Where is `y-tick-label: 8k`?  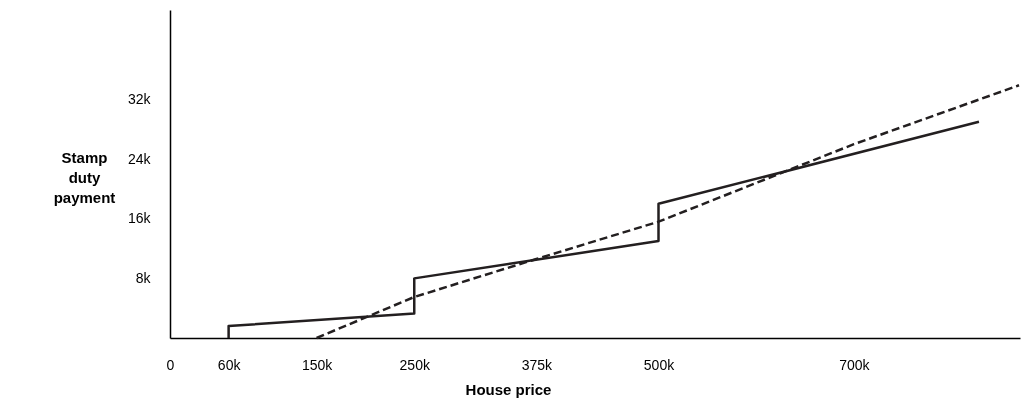
y-tick-label: 8k is located at coordinates (143, 277).